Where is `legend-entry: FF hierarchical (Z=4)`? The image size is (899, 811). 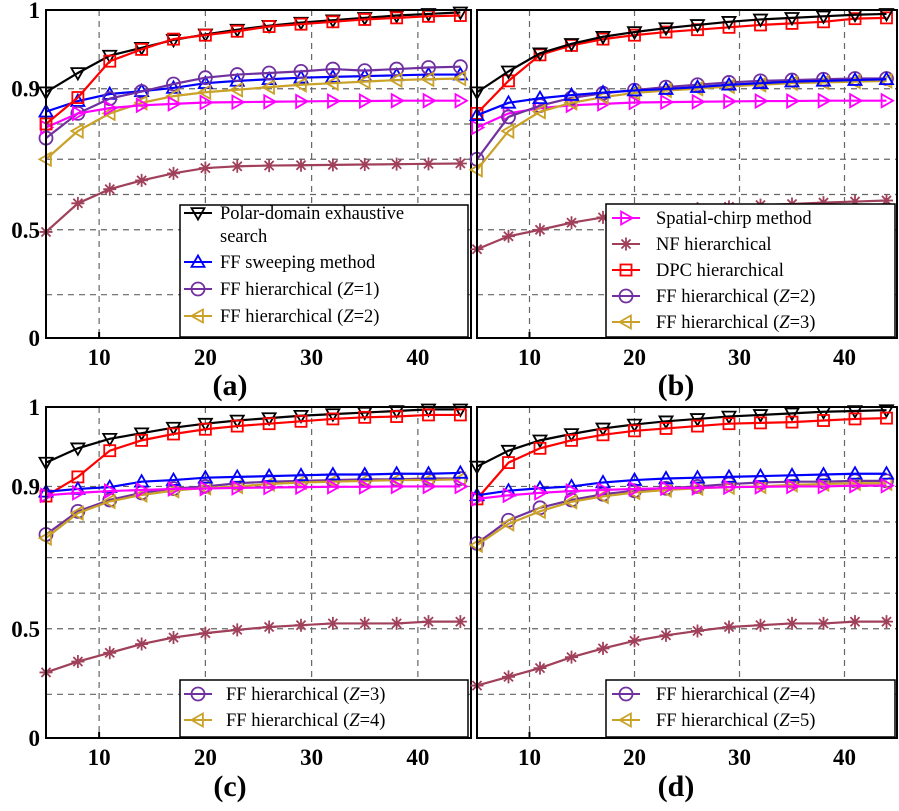
legend-entry: FF hierarchical (Z=4) is located at coordinates (713, 695).